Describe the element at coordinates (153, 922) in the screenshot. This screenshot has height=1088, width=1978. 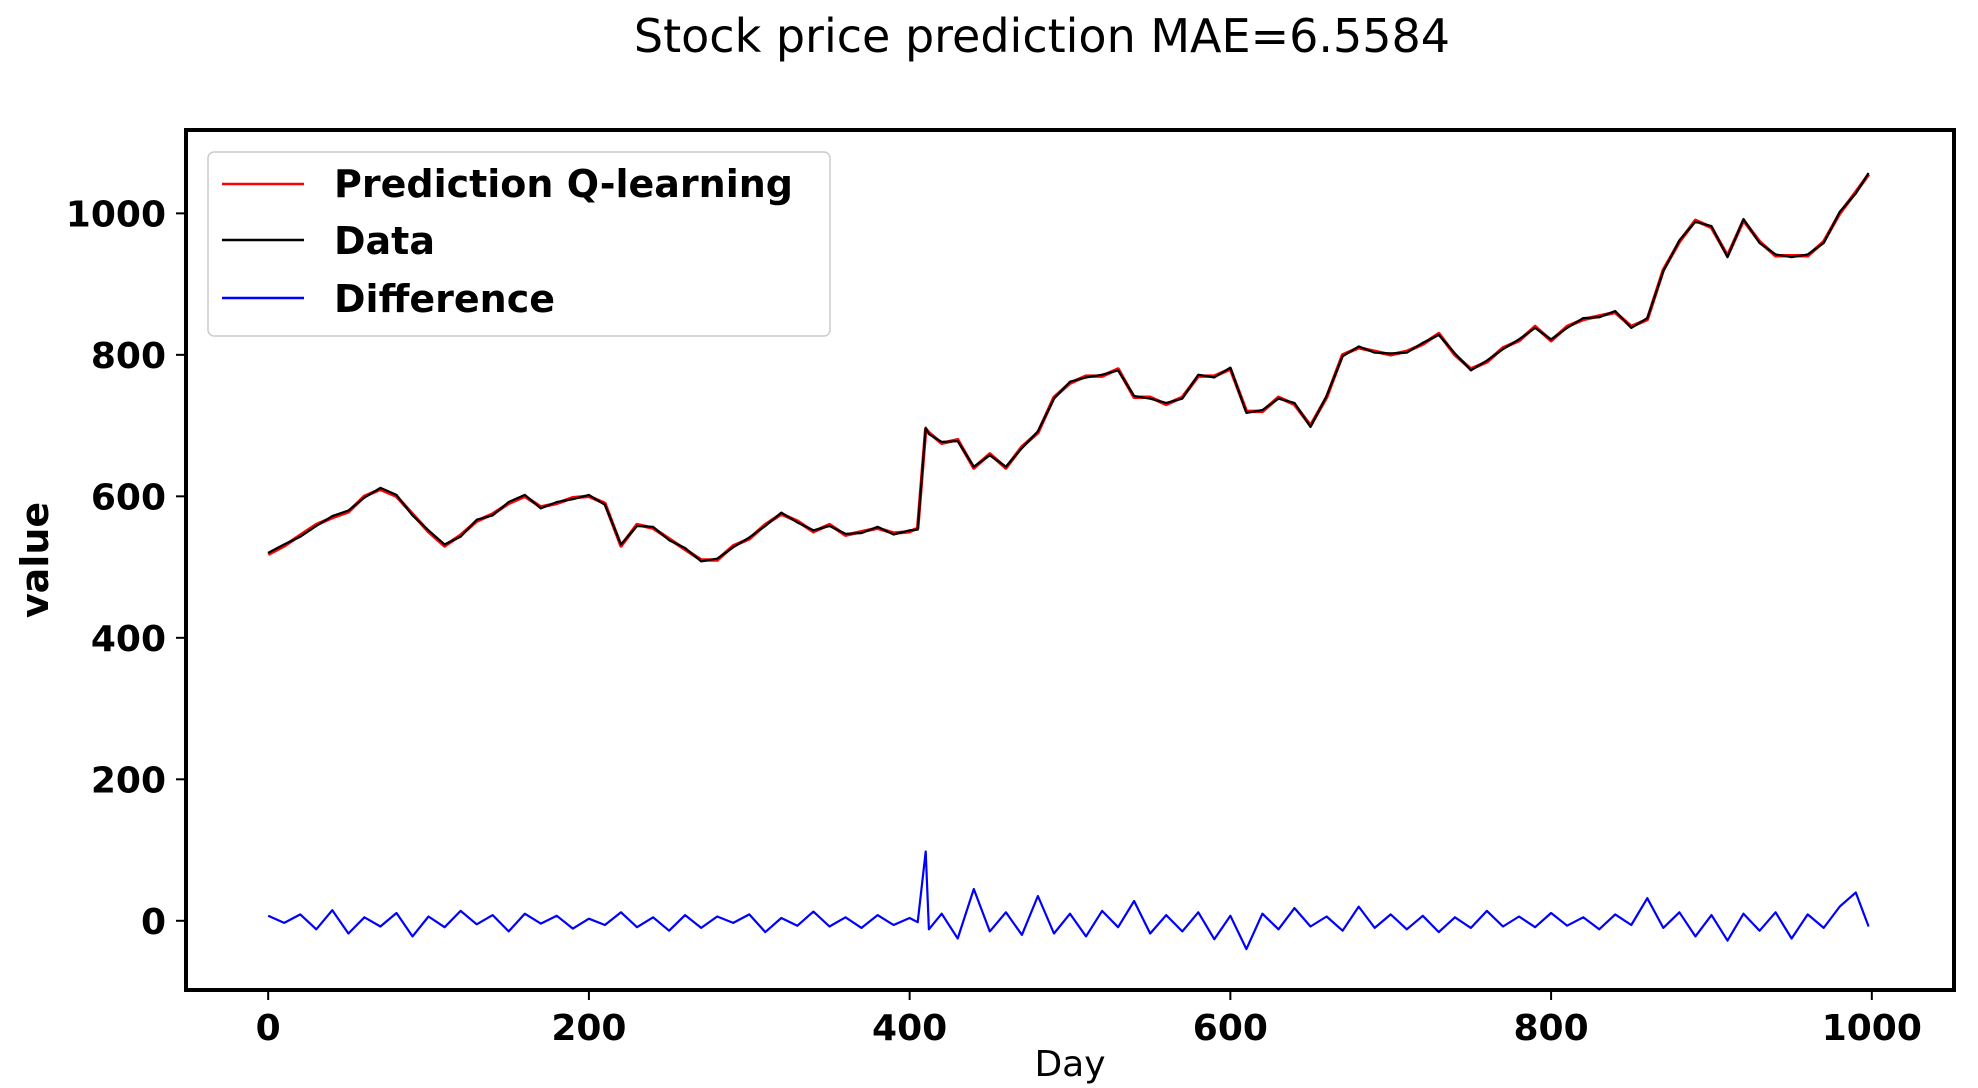
I see `y-tick-label: 0` at that location.